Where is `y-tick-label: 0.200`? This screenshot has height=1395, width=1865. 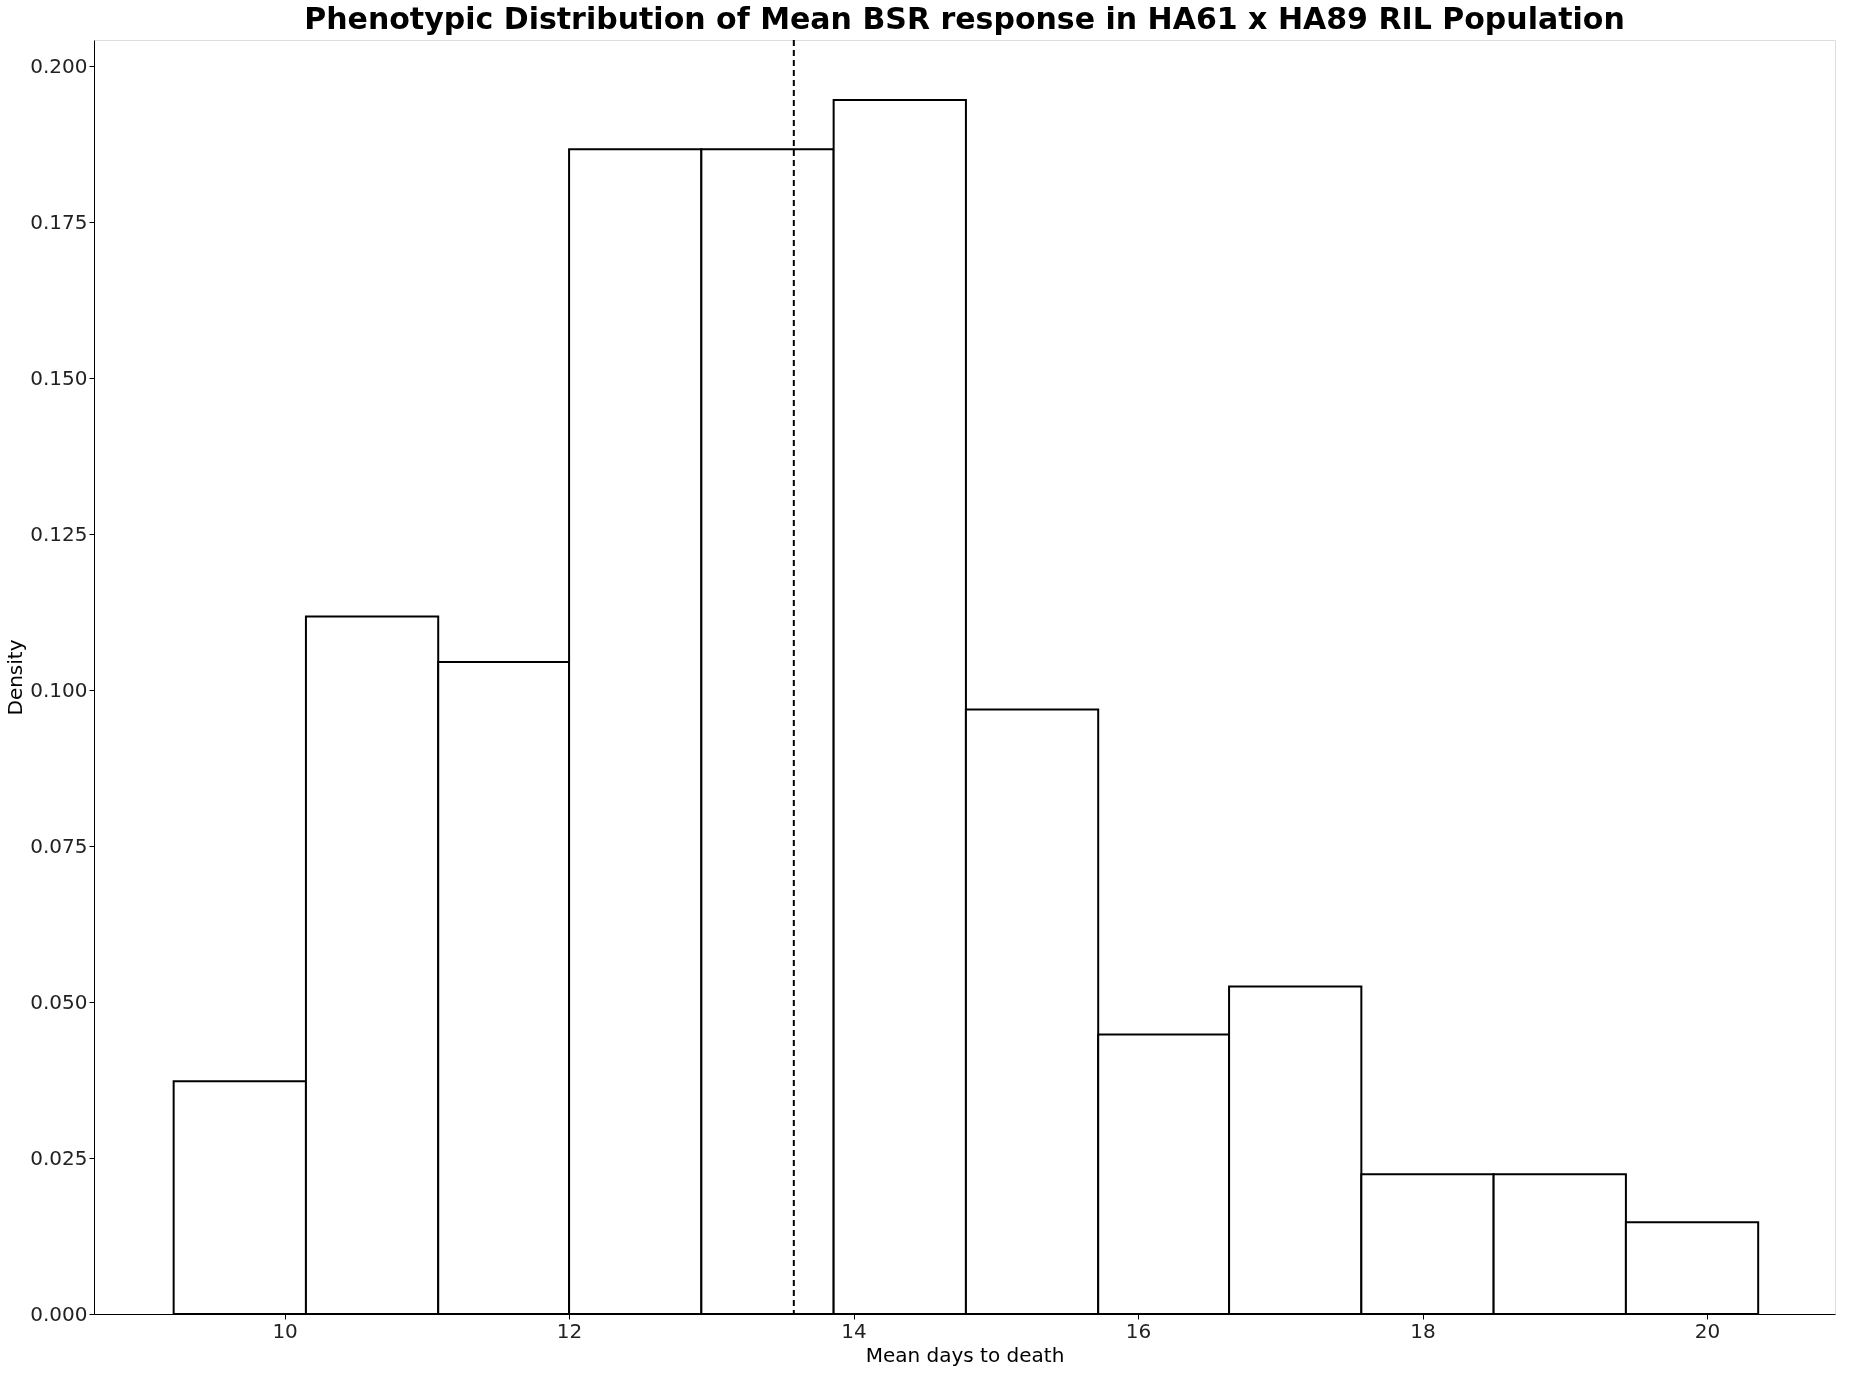
y-tick-label: 0.200 is located at coordinates (59, 65).